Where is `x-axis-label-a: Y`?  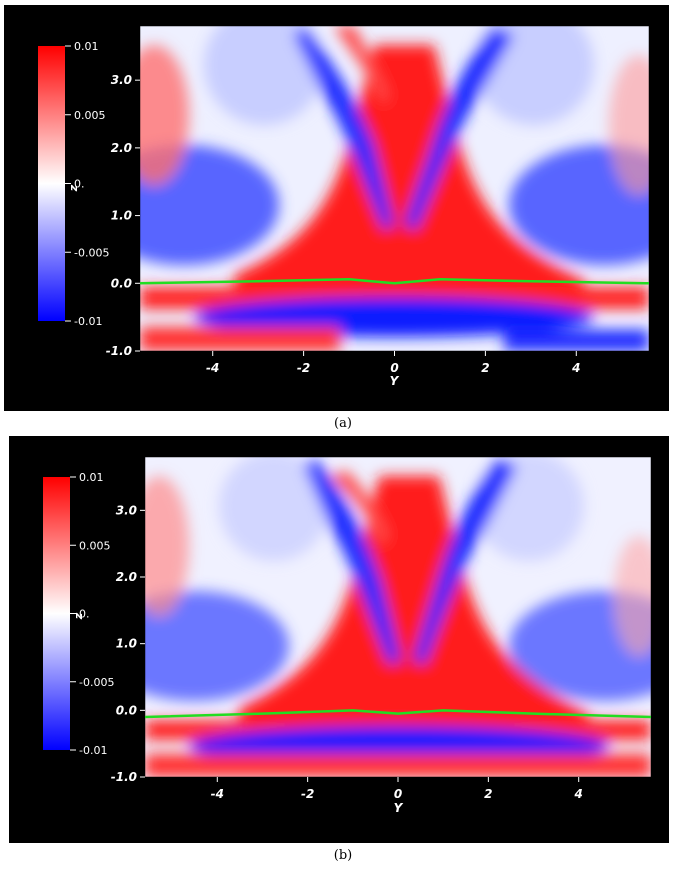
x-axis-label-a: Y is located at coordinates (395, 381).